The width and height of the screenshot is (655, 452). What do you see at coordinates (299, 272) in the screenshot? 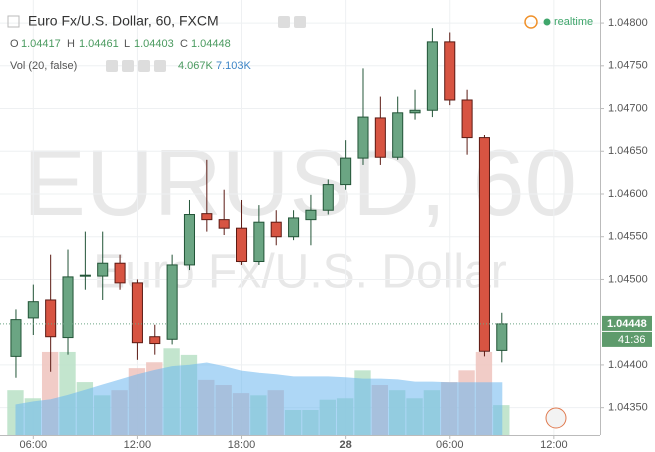
I see `watermark-description: Euro Fx/U.S. Dollar` at bounding box center [299, 272].